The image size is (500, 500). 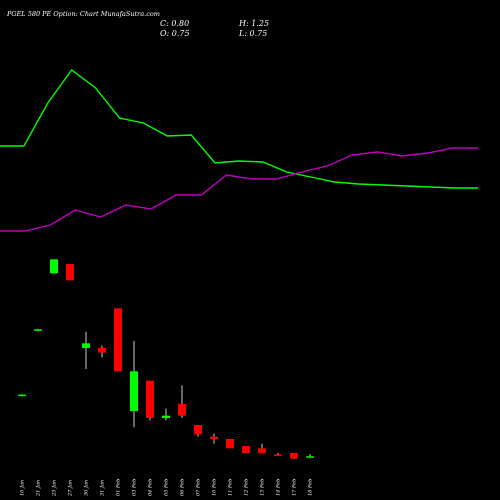 What do you see at coordinates (253, 23) in the screenshot?
I see `high-value: H: 1.25` at bounding box center [253, 23].